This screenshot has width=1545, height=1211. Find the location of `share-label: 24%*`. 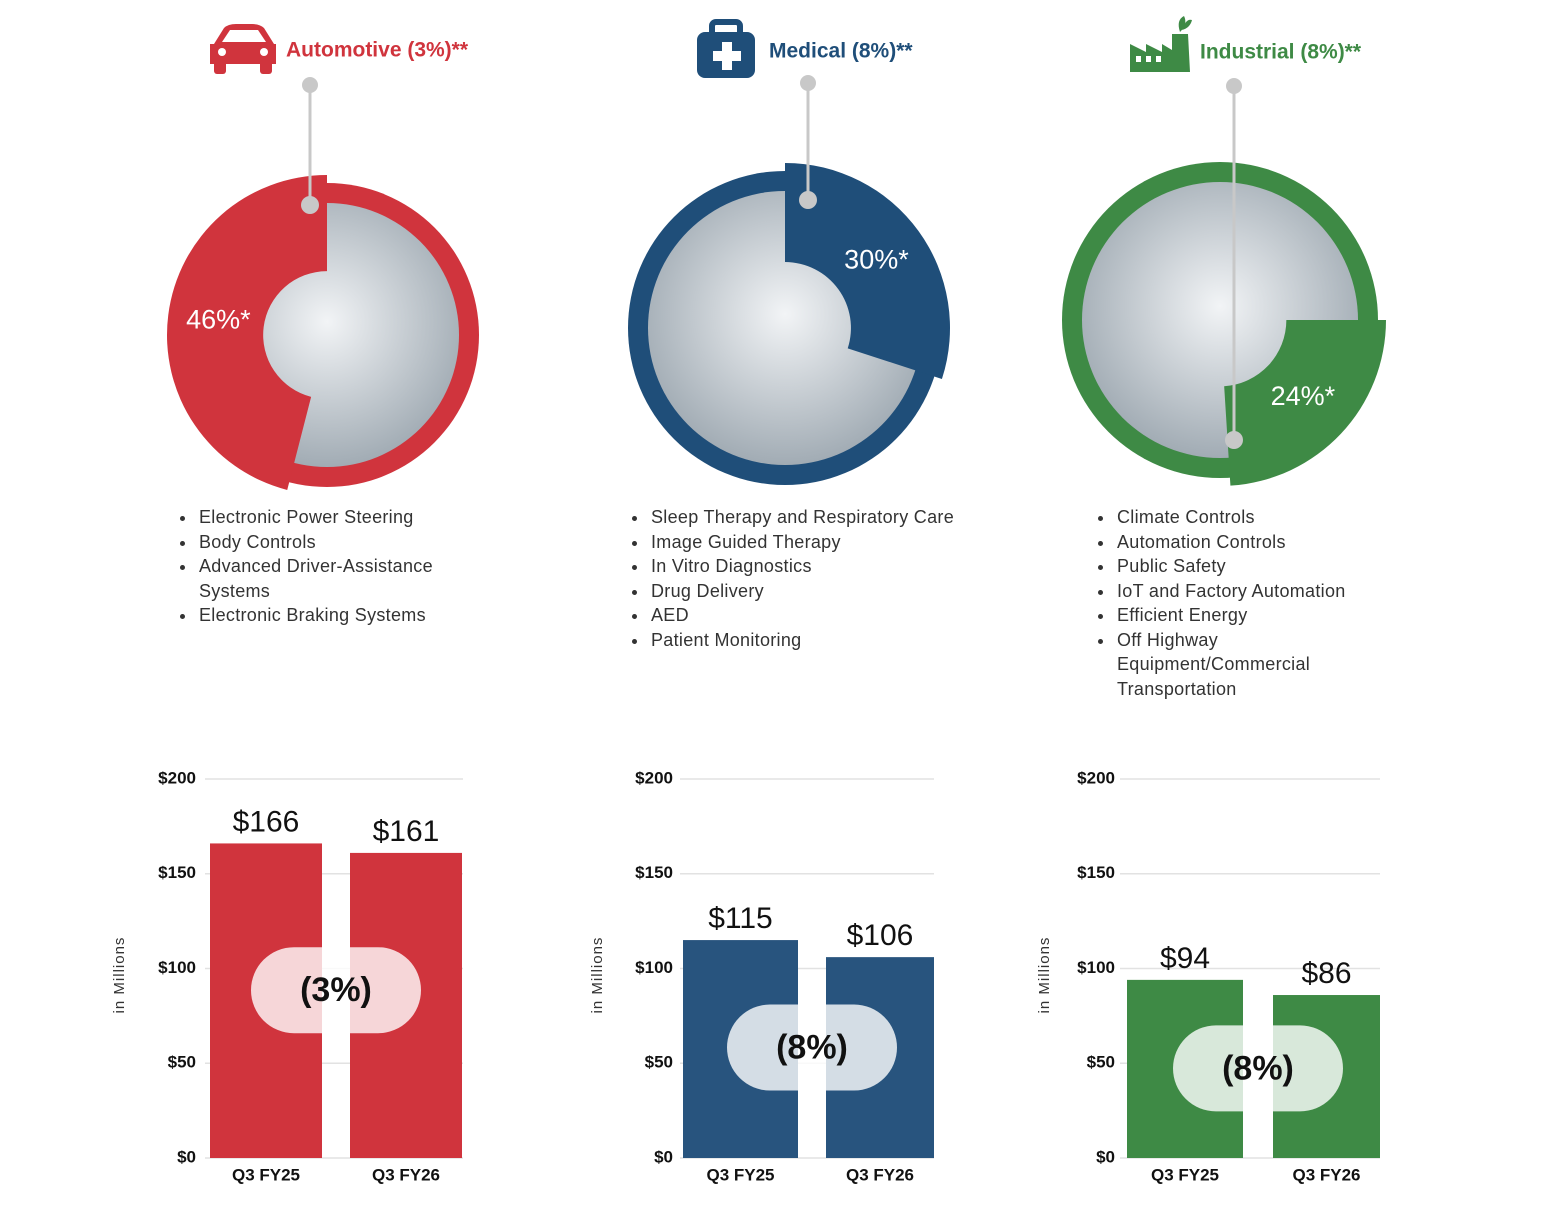

share-label: 24%* is located at coordinates (1303, 396).